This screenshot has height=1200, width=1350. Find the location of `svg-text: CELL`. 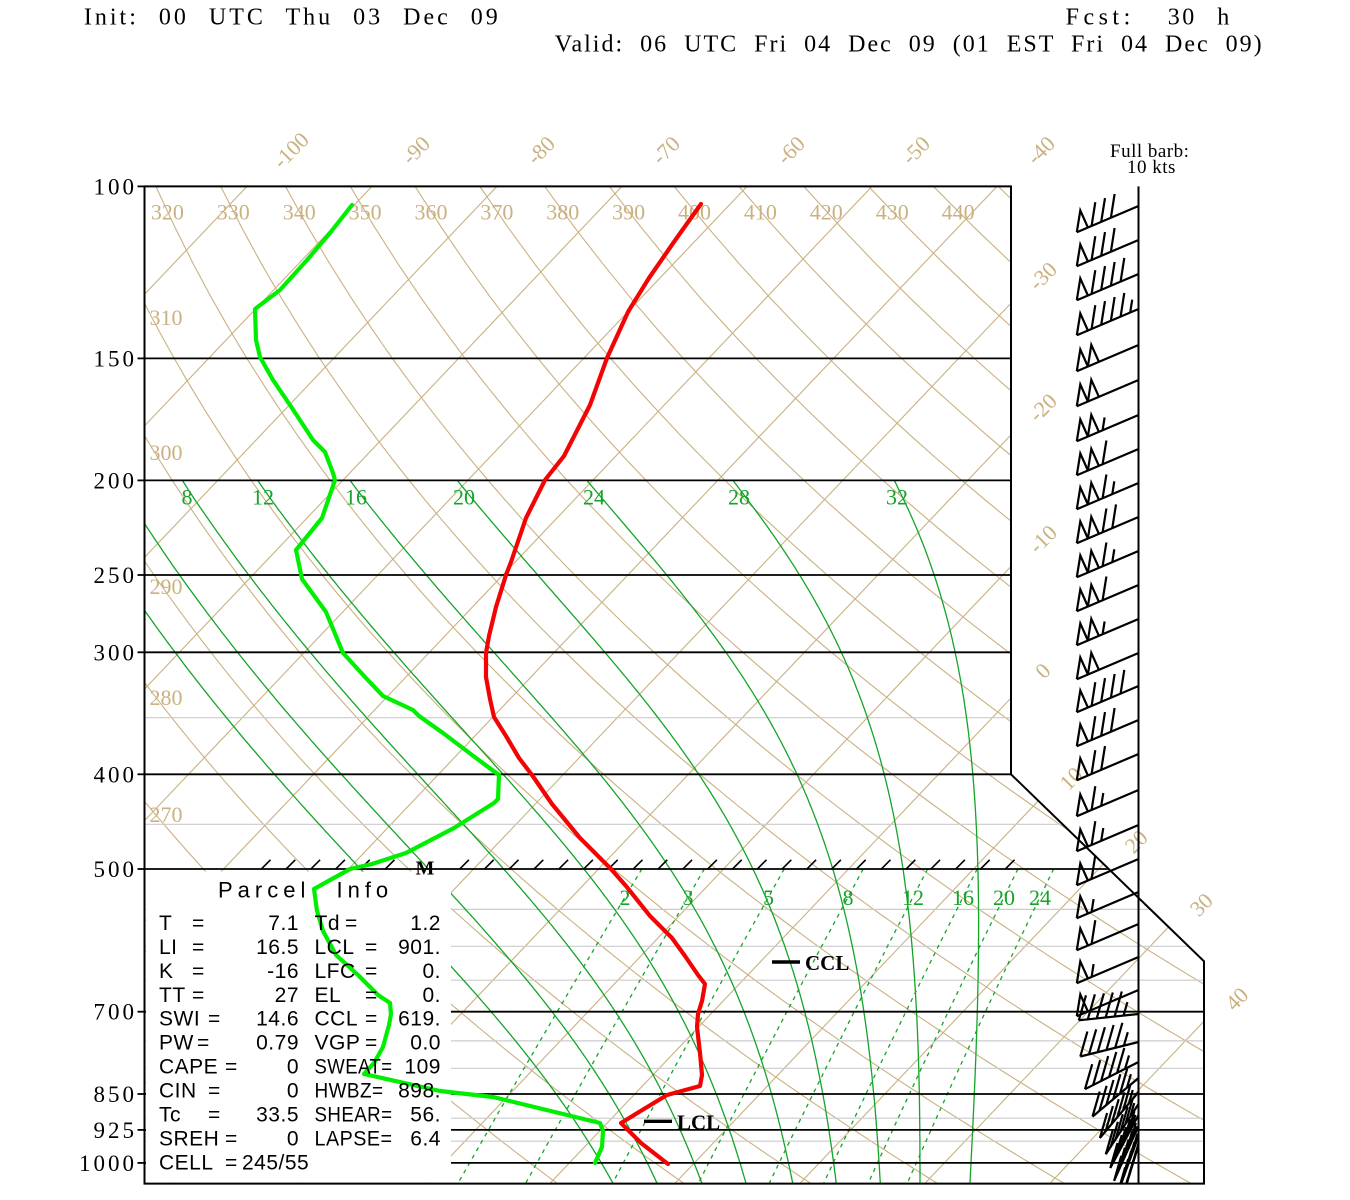

svg-text: CELL is located at coordinates (186, 1162).